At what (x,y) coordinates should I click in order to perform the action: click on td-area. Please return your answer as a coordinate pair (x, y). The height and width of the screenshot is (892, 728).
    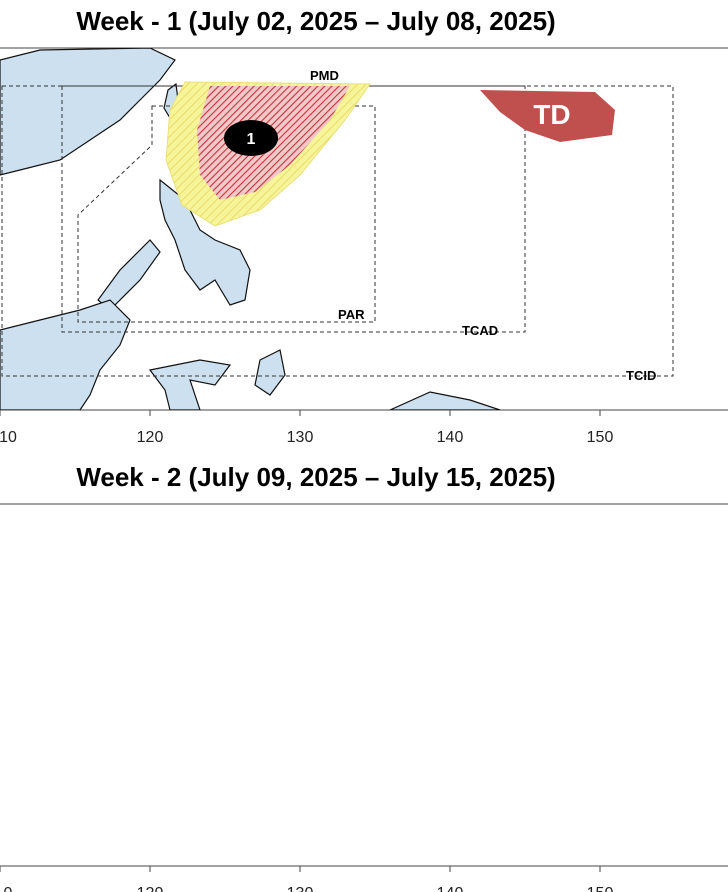
    Looking at the image, I should click on (547, 116).